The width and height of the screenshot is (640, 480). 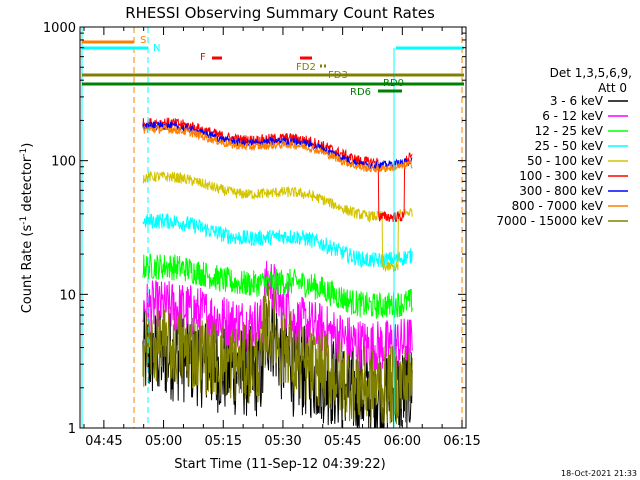 I want to click on legend-entry-label: 12 - 25 keV, so click(x=569, y=131).